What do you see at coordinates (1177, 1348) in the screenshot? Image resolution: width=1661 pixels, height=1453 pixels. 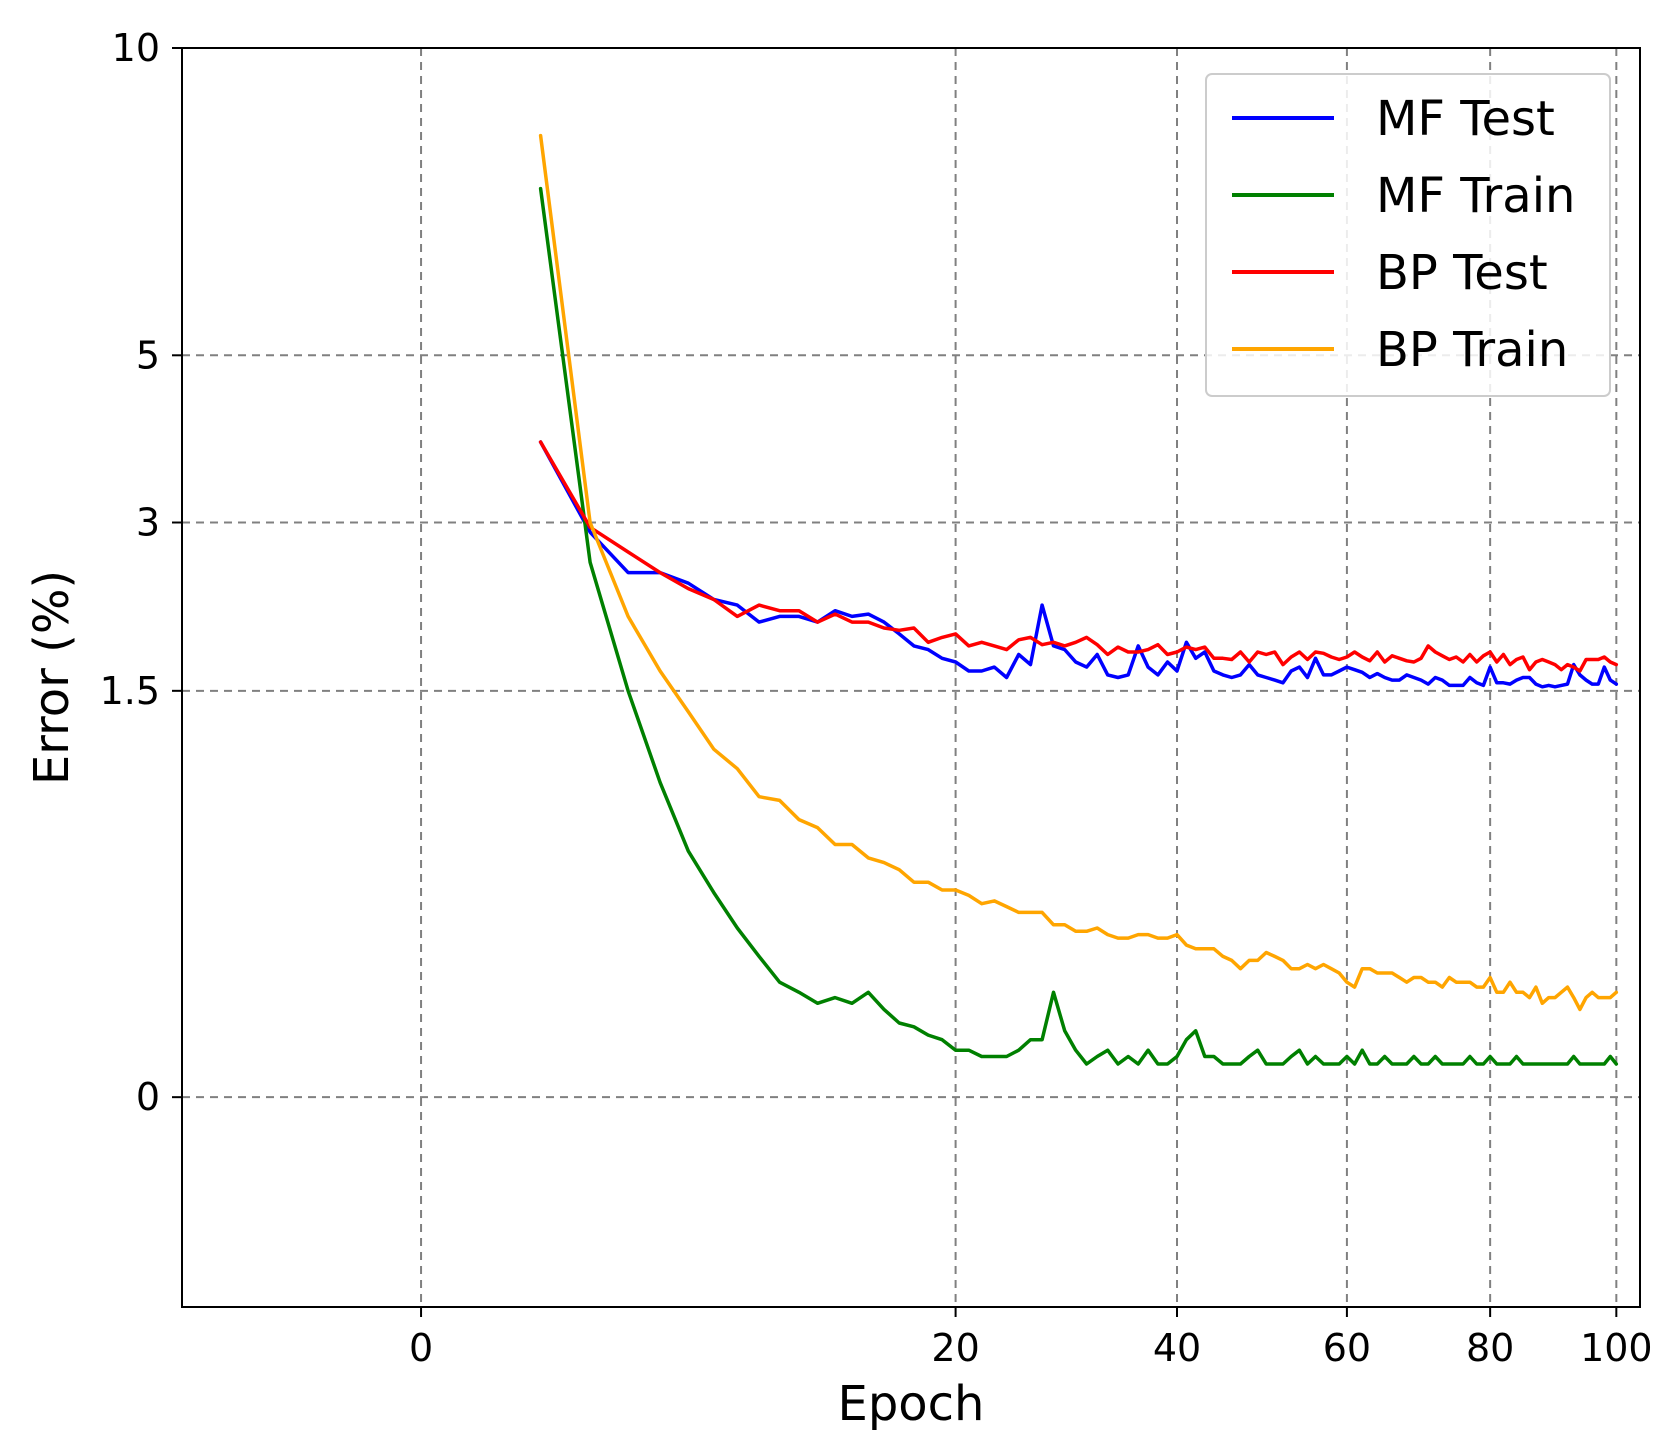 I see `x-tick-label: 40` at bounding box center [1177, 1348].